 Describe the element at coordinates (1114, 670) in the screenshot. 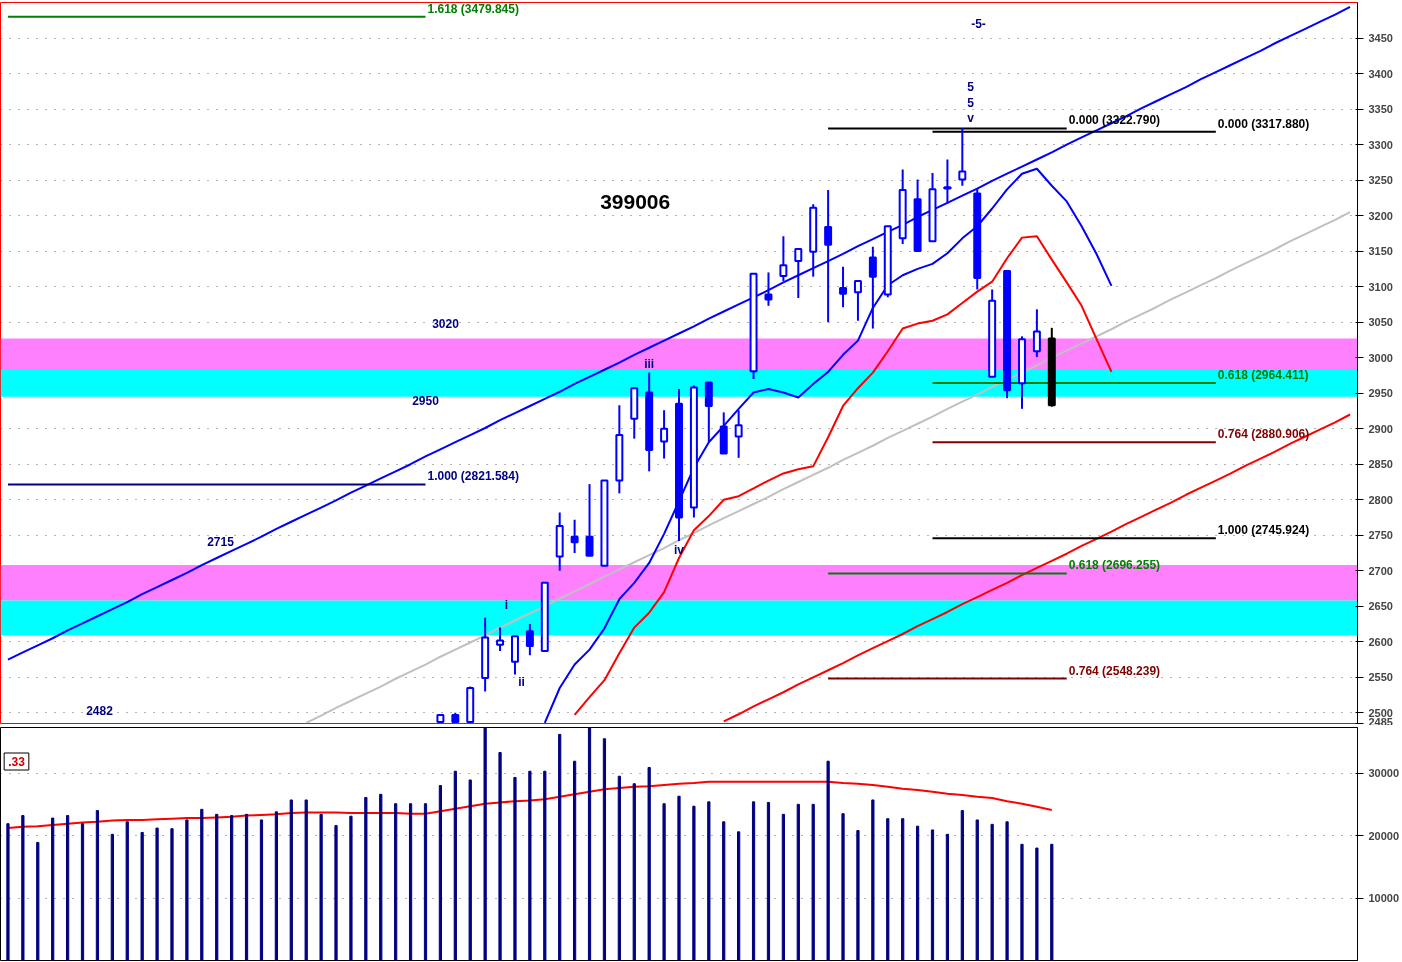

I see `series-label: 0.764 (2548.239)` at that location.